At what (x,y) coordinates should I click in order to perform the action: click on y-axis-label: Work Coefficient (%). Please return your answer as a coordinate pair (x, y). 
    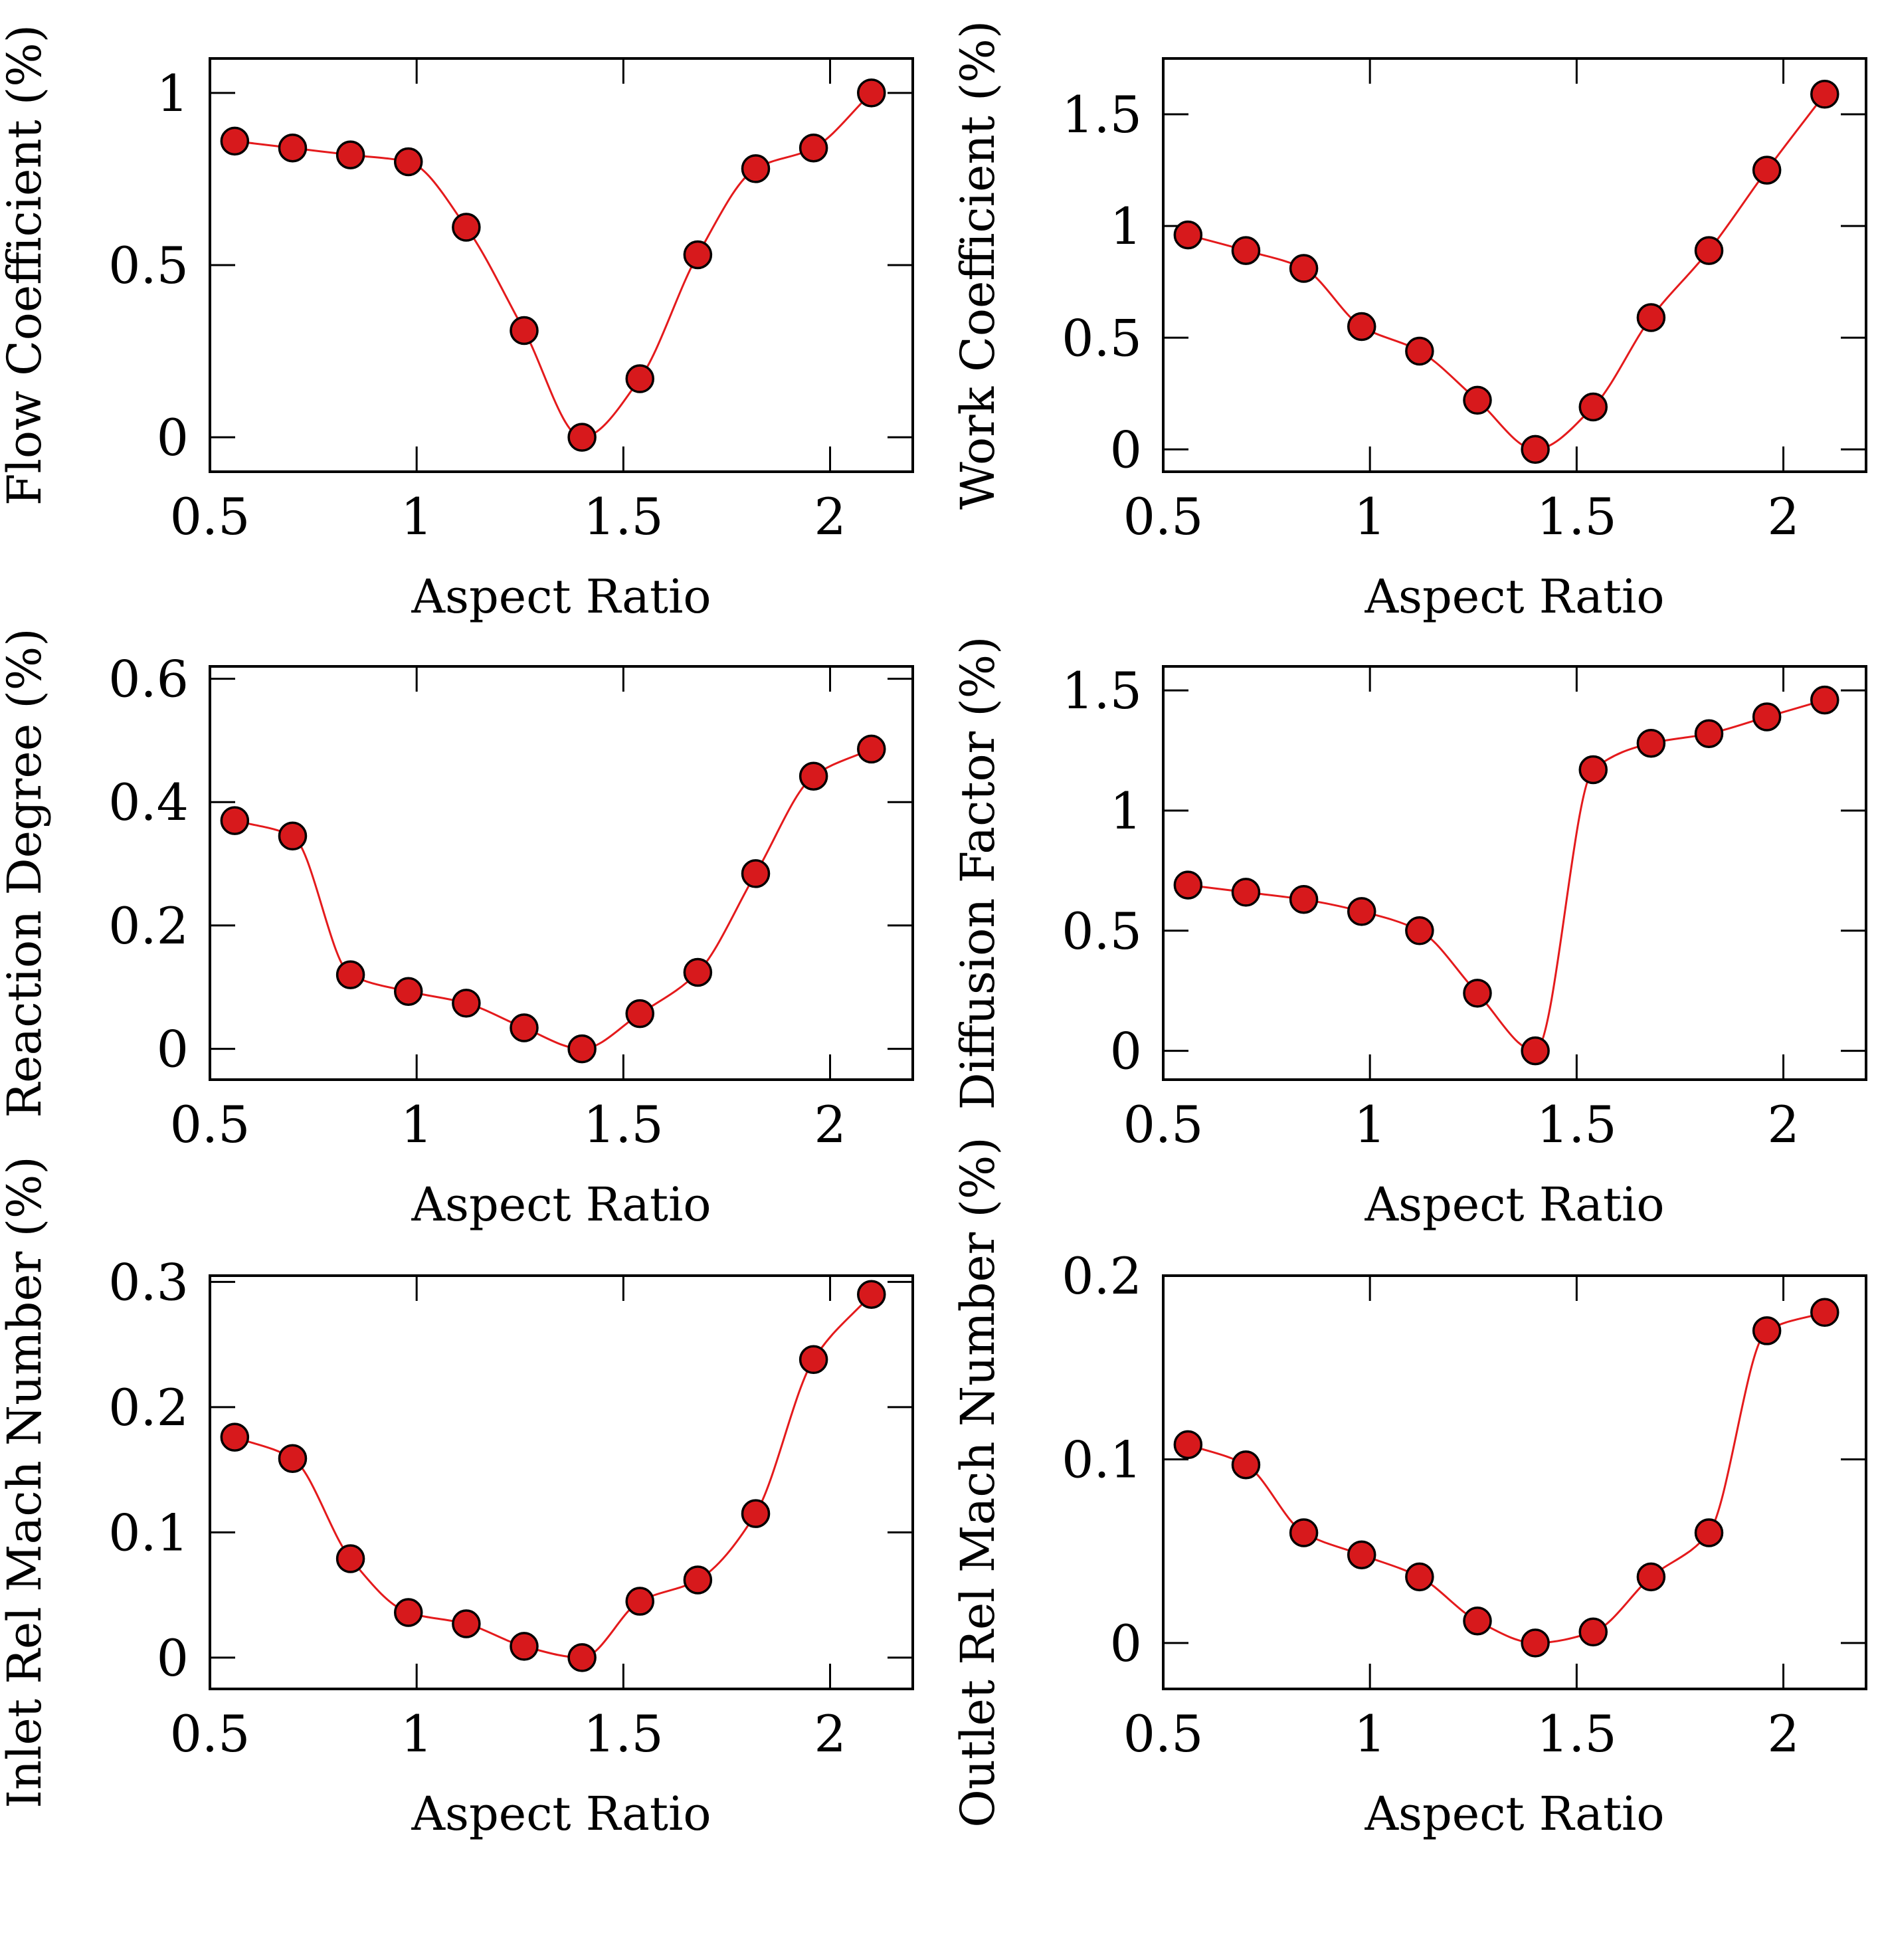
    Looking at the image, I should click on (978, 265).